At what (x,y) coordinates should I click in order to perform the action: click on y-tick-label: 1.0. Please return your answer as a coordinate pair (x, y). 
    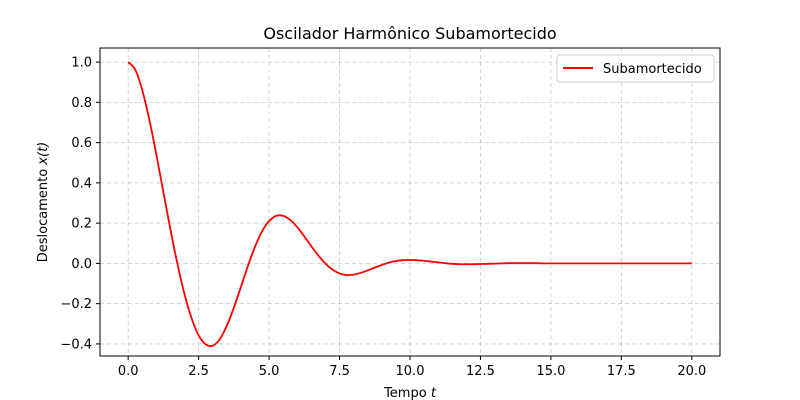
    Looking at the image, I should click on (81, 63).